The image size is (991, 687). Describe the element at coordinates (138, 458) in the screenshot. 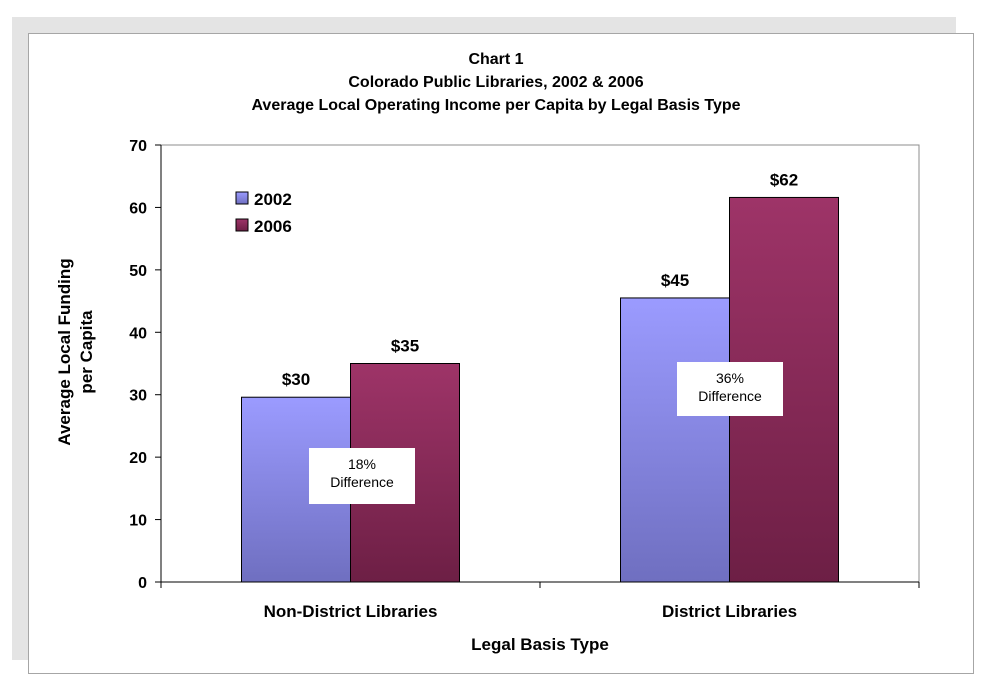

I see `y-tick-label: 20` at that location.